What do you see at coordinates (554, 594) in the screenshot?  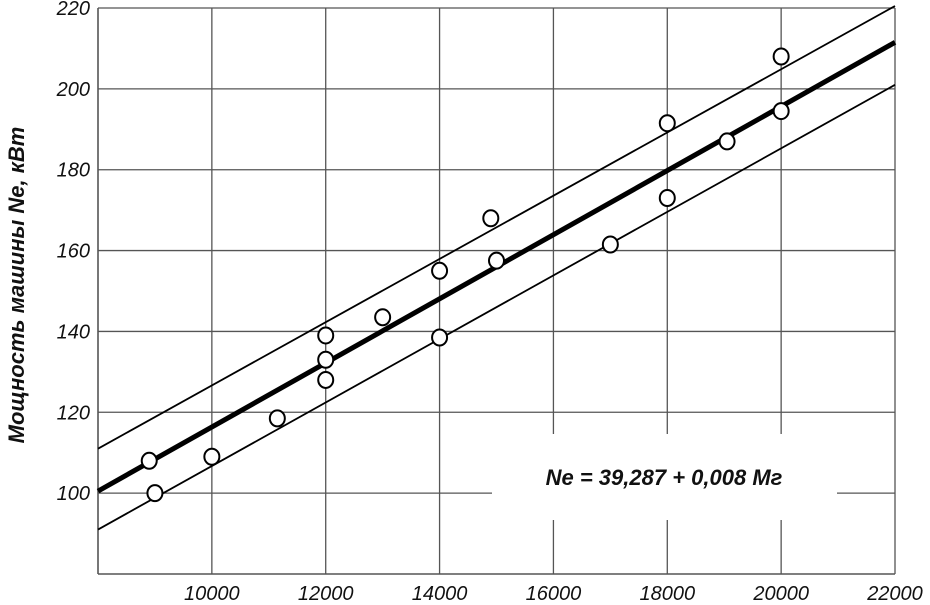 I see `x-tick-label: 16000` at bounding box center [554, 594].